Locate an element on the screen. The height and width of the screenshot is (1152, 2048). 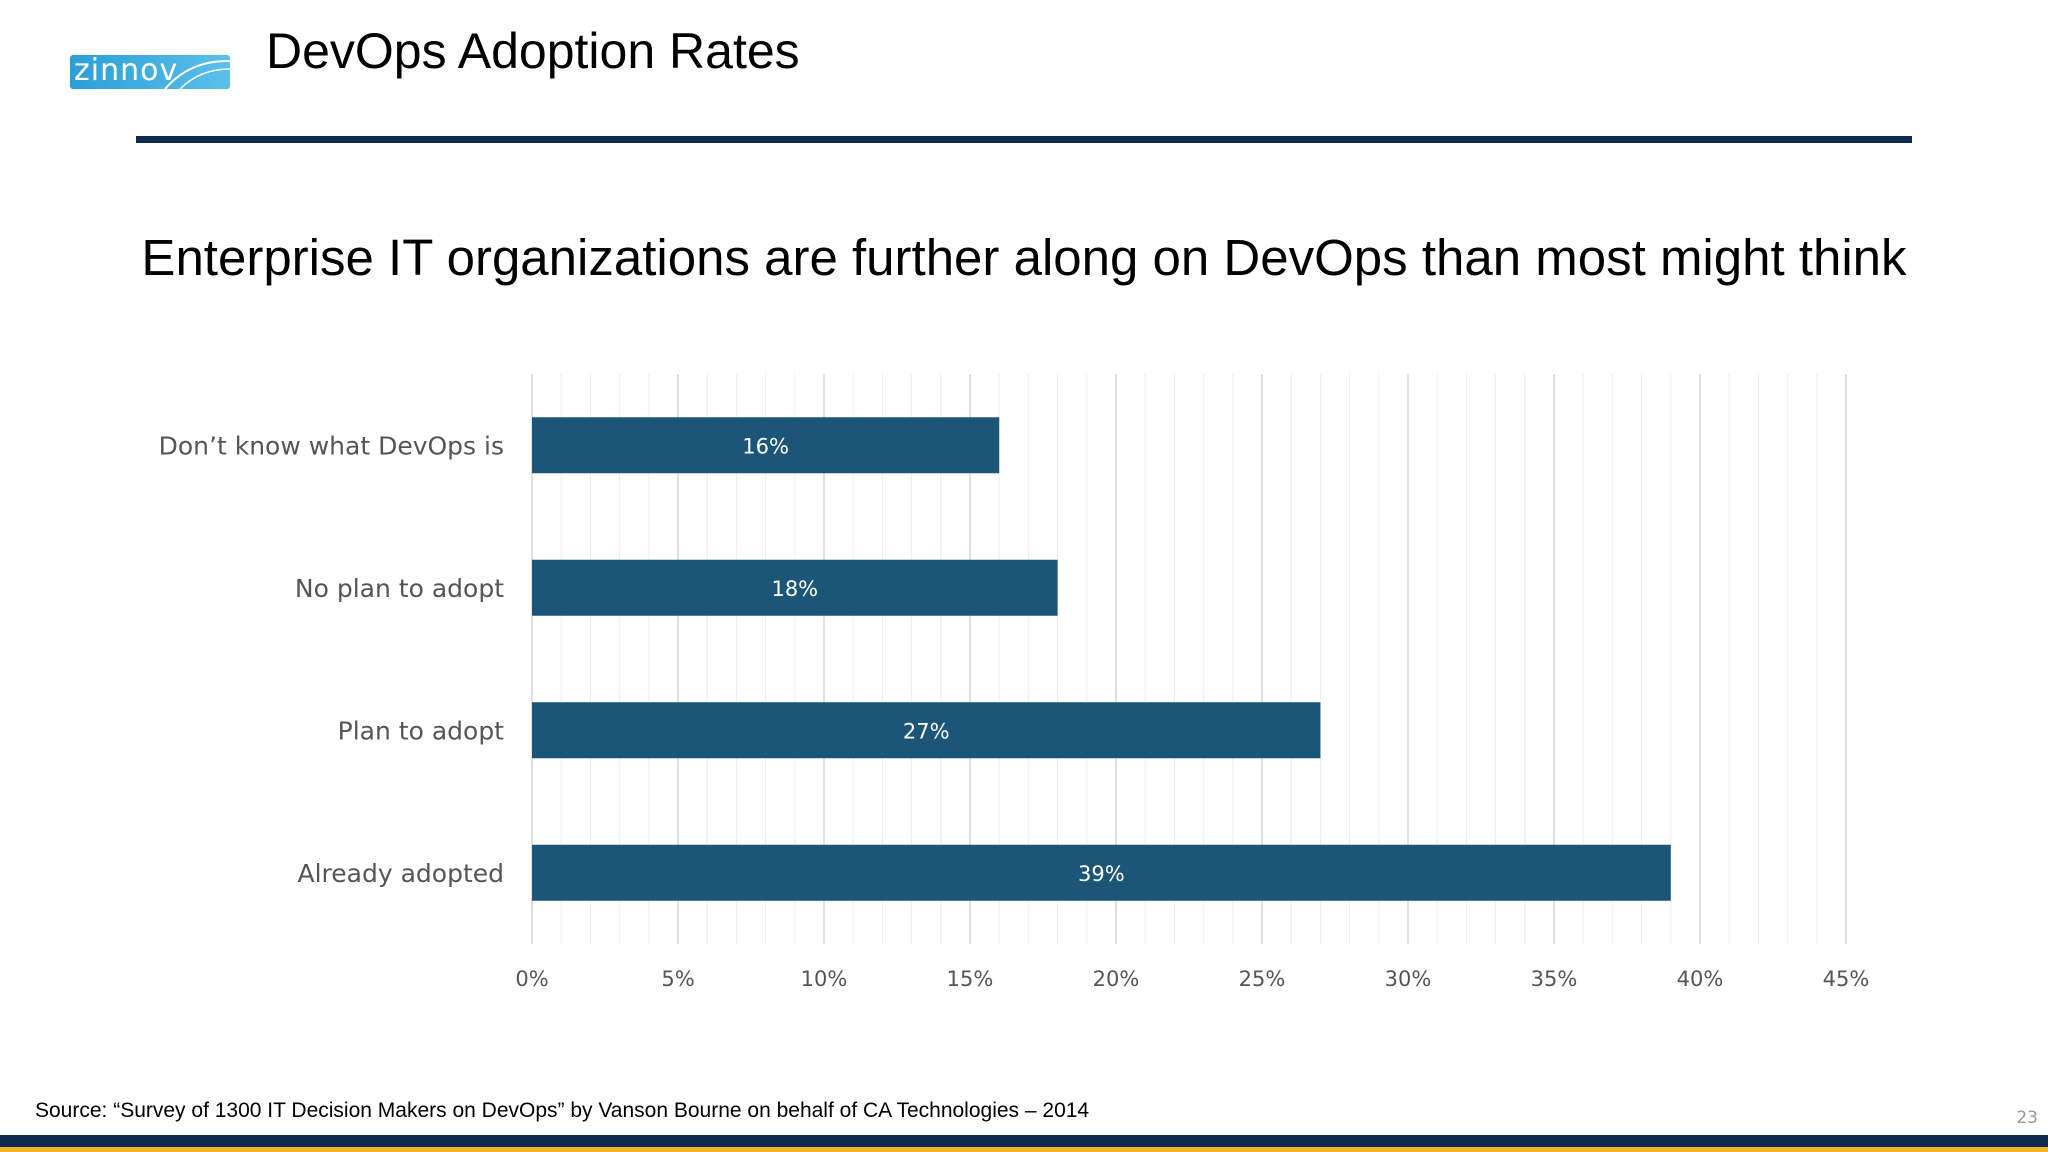
page-number: 23 is located at coordinates (2027, 1118).